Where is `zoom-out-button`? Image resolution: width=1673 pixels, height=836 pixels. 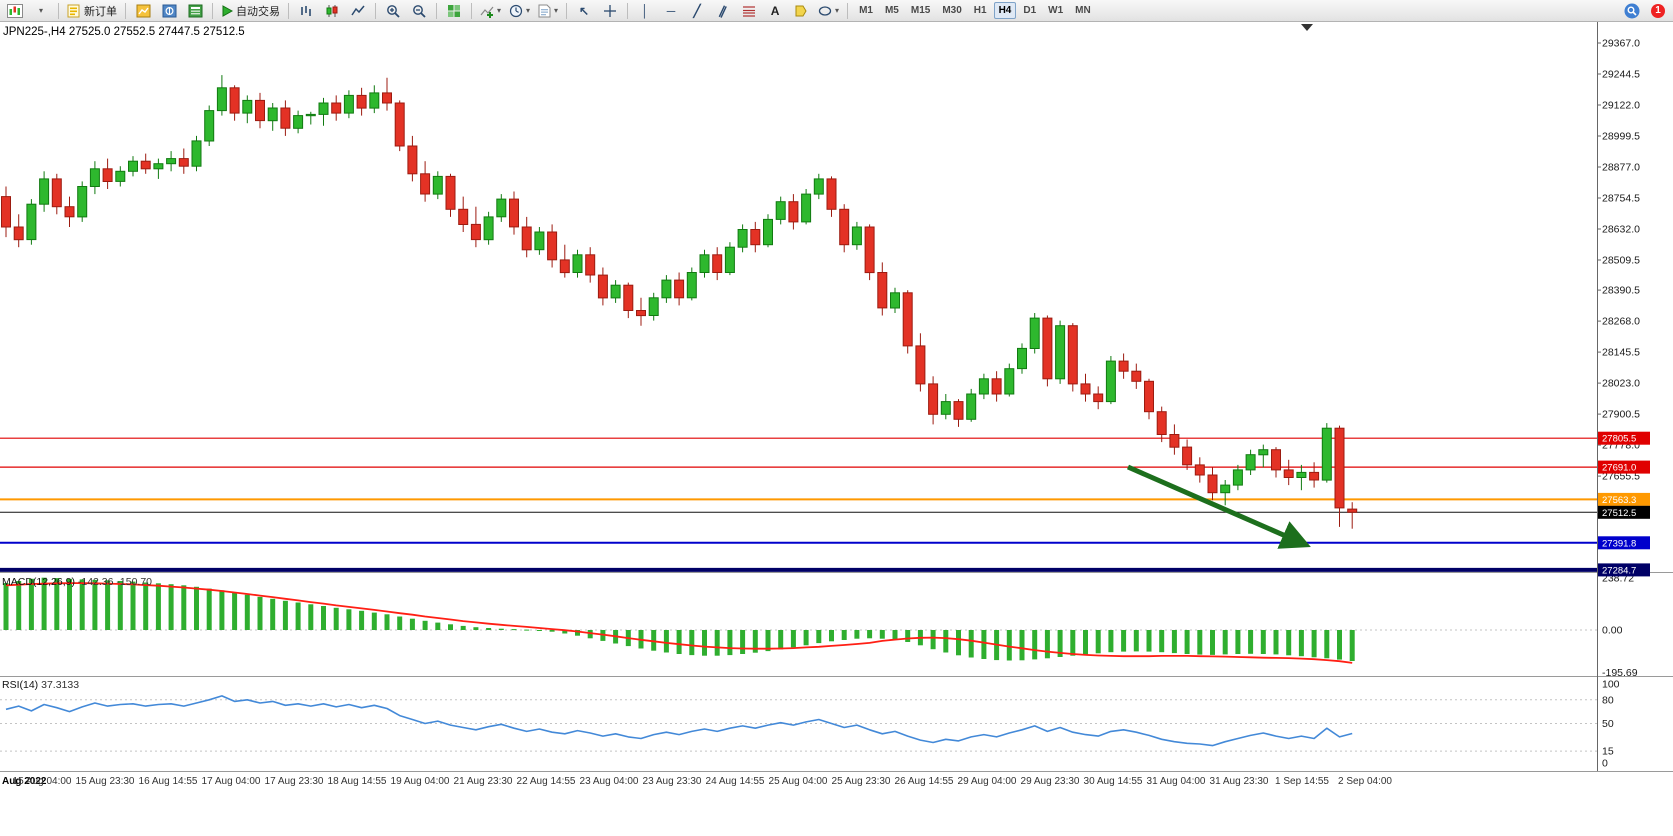
zoom-out-button is located at coordinates (419, 11).